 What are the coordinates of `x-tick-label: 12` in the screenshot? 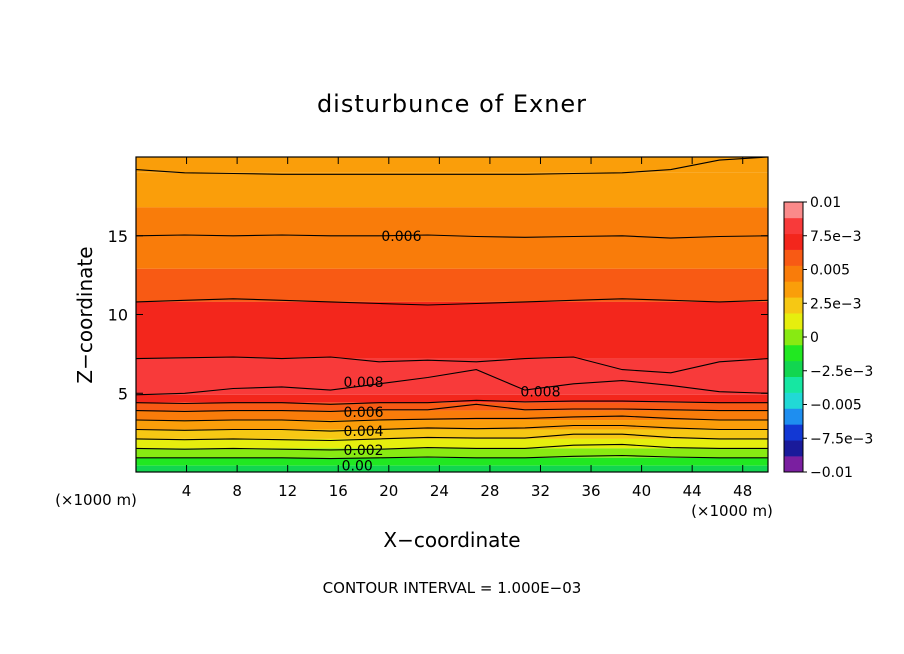 It's located at (287, 491).